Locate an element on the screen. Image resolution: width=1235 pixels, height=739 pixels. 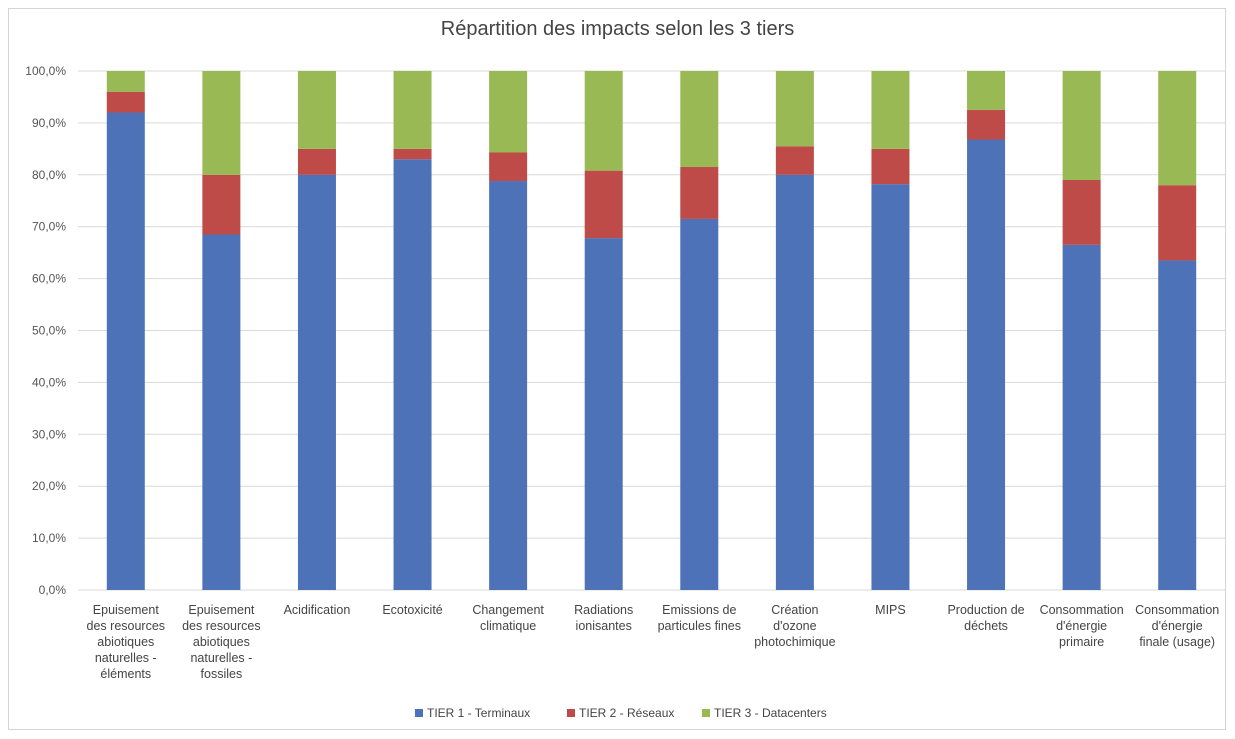
legend-label: TIER 1 - Terminaux is located at coordinates (478, 713).